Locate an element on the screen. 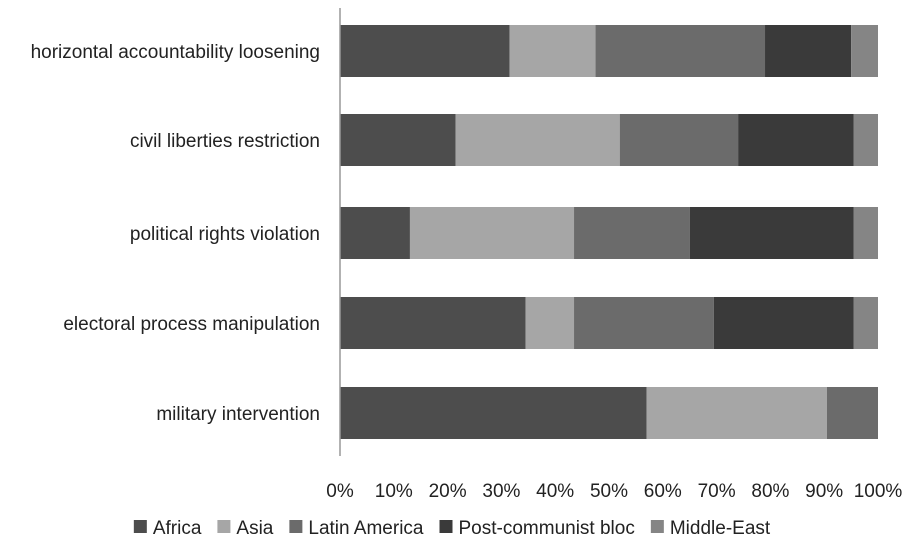 The height and width of the screenshot is (544, 904). x-tick-label: 100% is located at coordinates (878, 491).